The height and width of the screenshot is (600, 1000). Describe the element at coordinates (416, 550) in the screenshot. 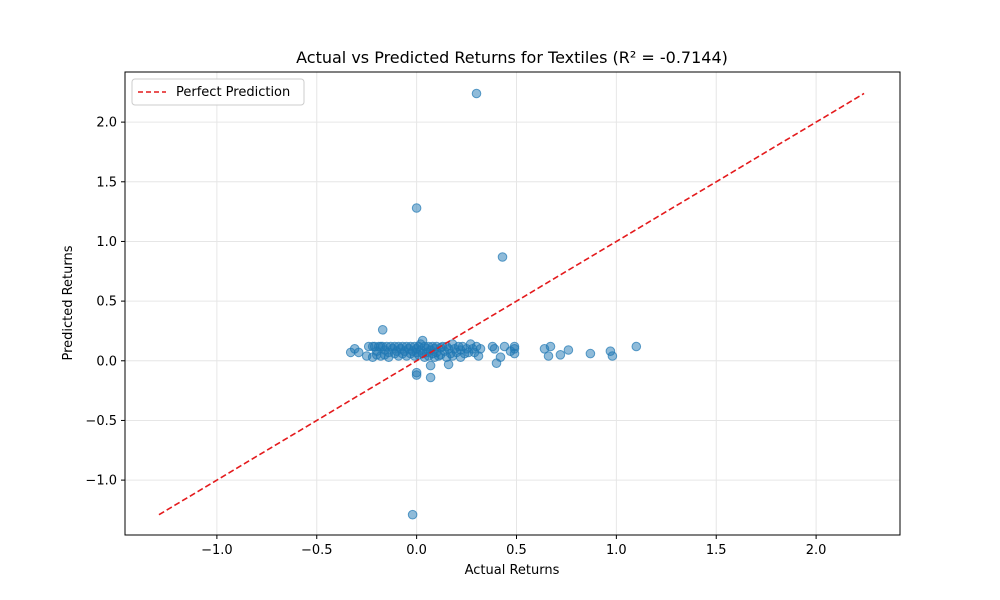

I see `x-tick-label: 0.0` at that location.